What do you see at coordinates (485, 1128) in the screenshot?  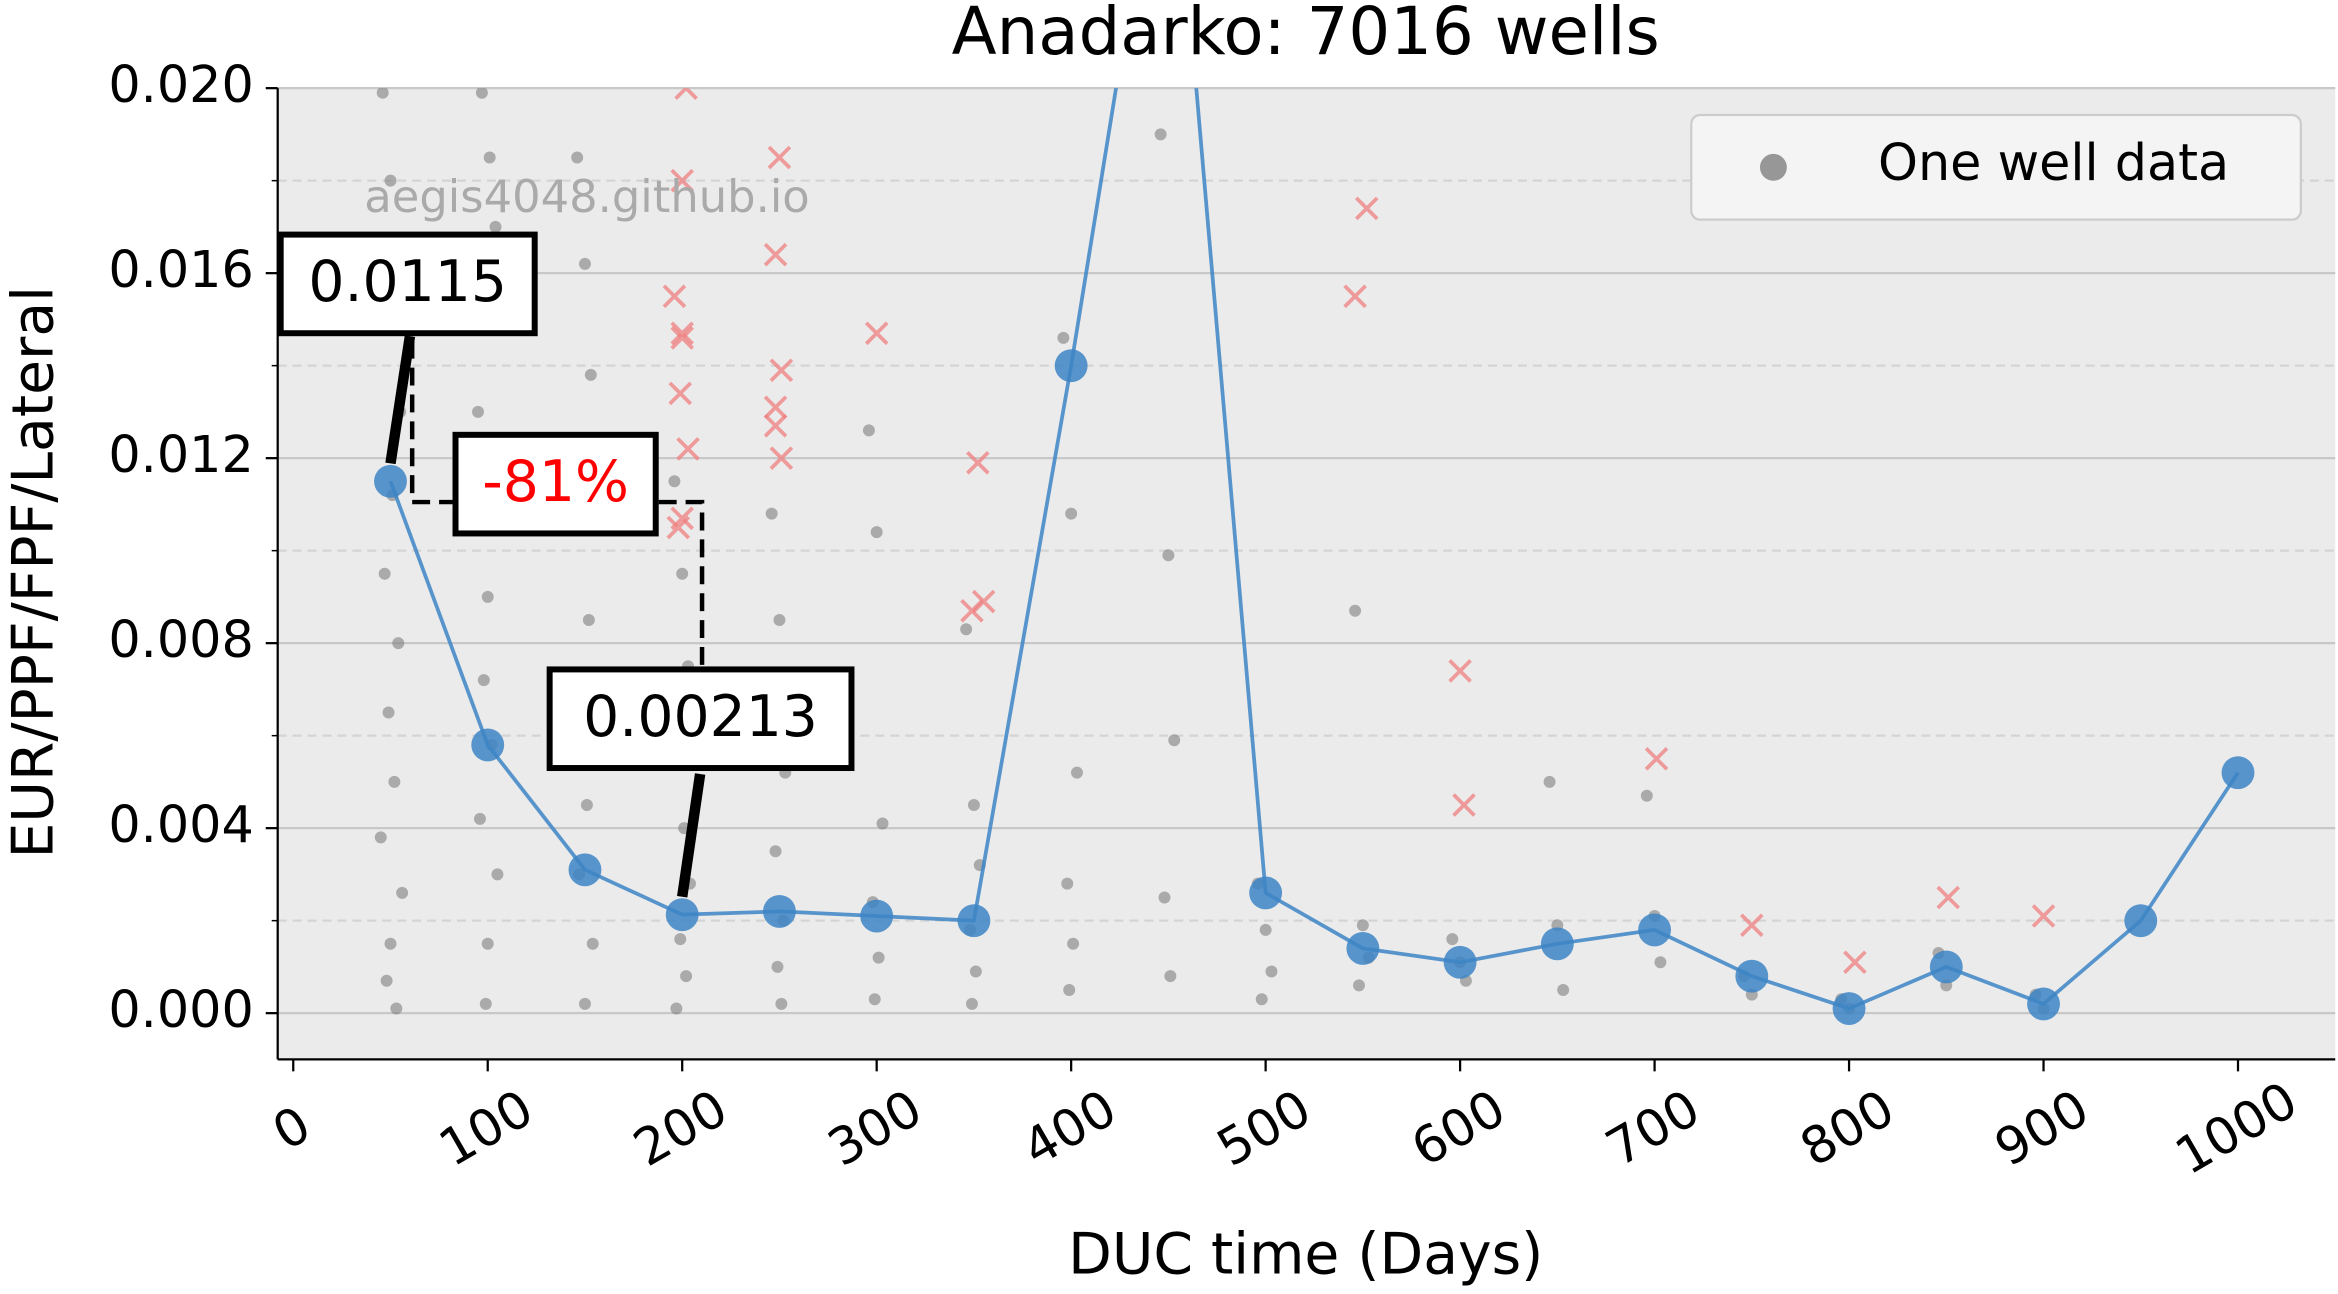 I see `x-tick-label: 100` at bounding box center [485, 1128].